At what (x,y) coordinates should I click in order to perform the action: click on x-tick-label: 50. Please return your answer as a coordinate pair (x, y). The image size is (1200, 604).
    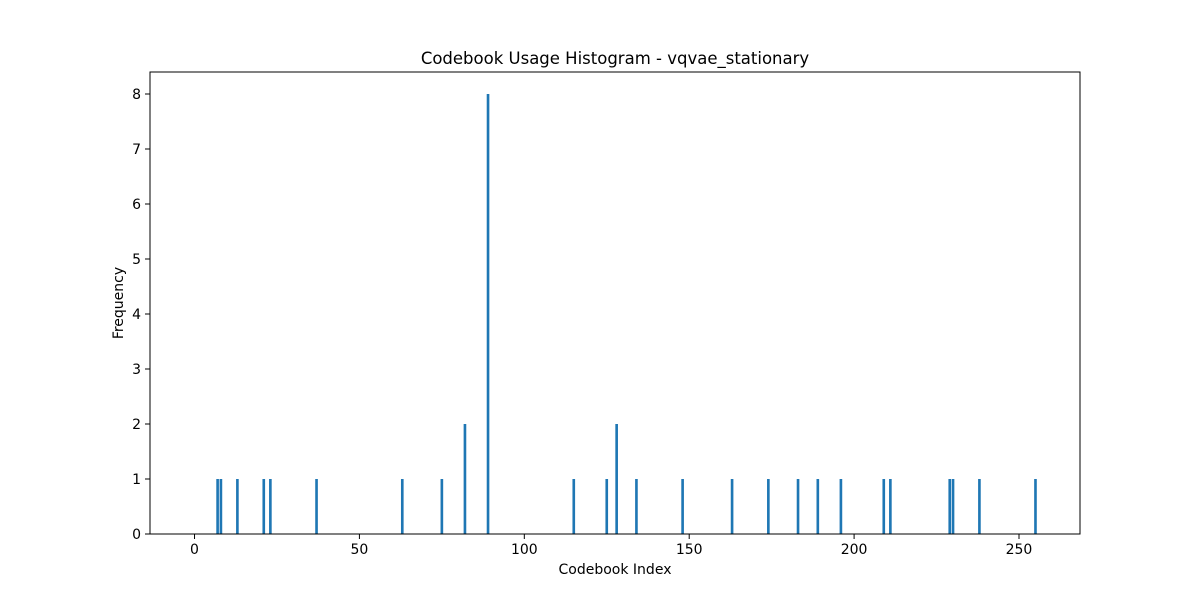
    Looking at the image, I should click on (360, 550).